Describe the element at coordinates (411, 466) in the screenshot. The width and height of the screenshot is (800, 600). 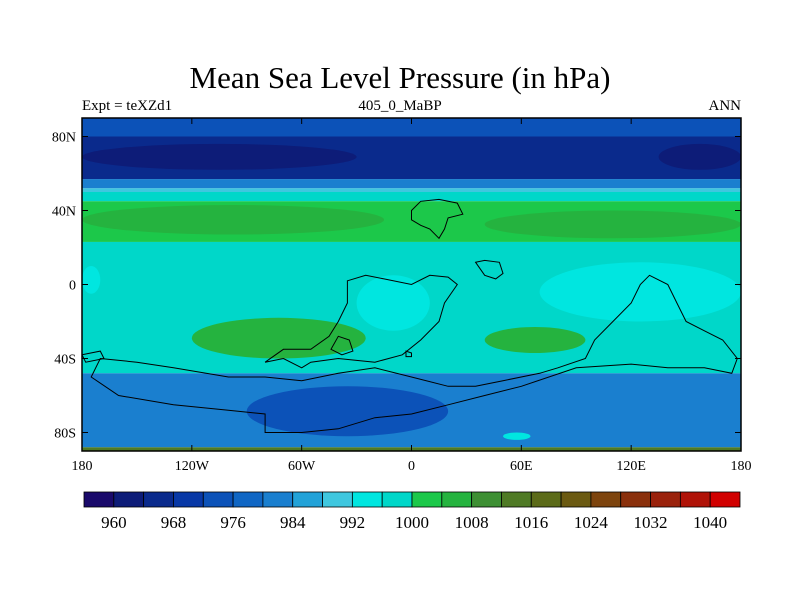
I see `x-tick-label: 0` at that location.